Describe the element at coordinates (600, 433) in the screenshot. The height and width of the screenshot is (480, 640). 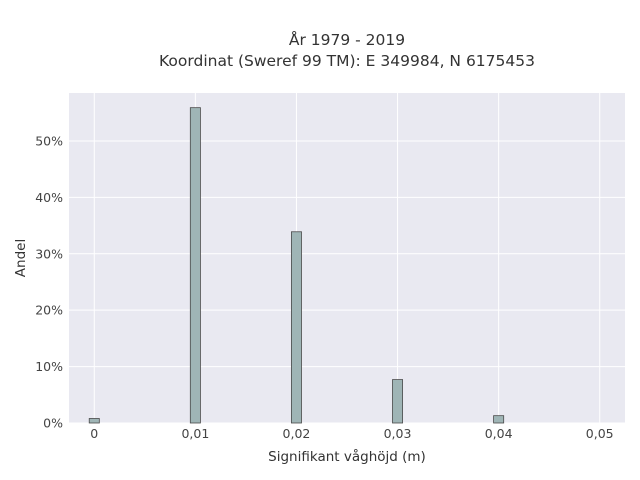
I see `x-tick-label: 0,05` at that location.